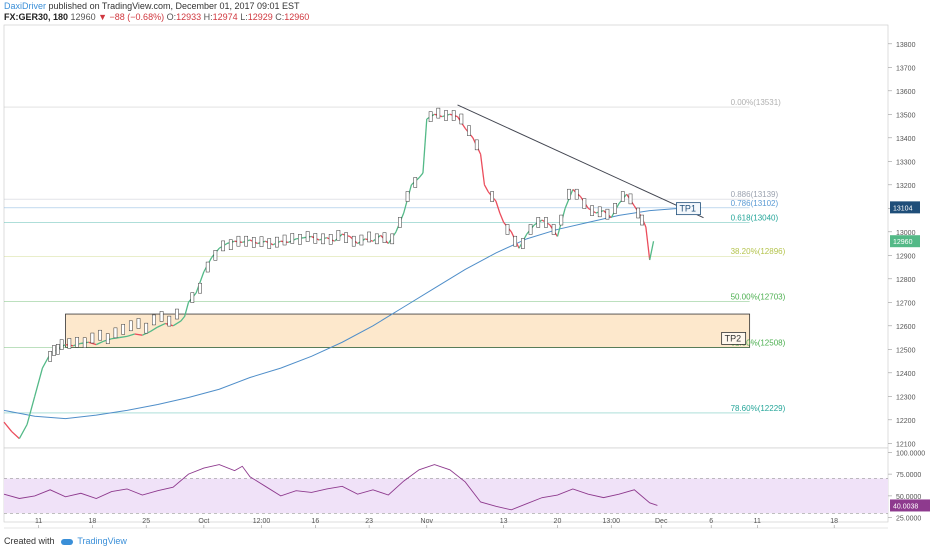 This screenshot has height=550, width=932. What do you see at coordinates (755, 194) in the screenshot?
I see `fib-level-label: 0.886(13139)` at bounding box center [755, 194].